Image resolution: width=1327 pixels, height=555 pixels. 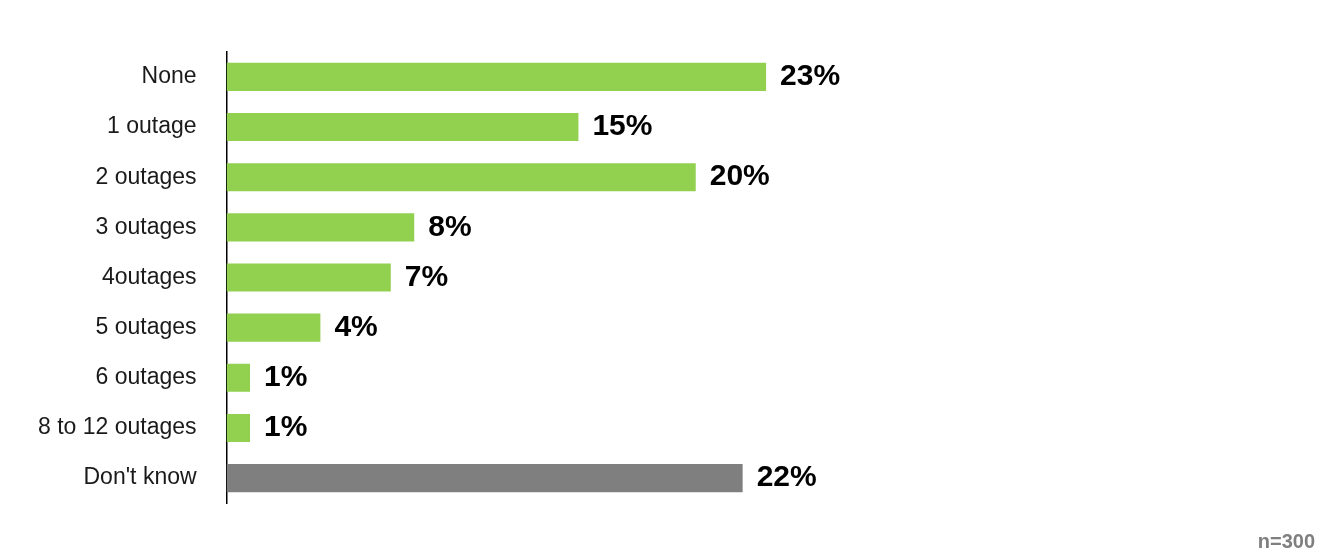 What do you see at coordinates (356, 325) in the screenshot?
I see `data-label: 4%` at bounding box center [356, 325].